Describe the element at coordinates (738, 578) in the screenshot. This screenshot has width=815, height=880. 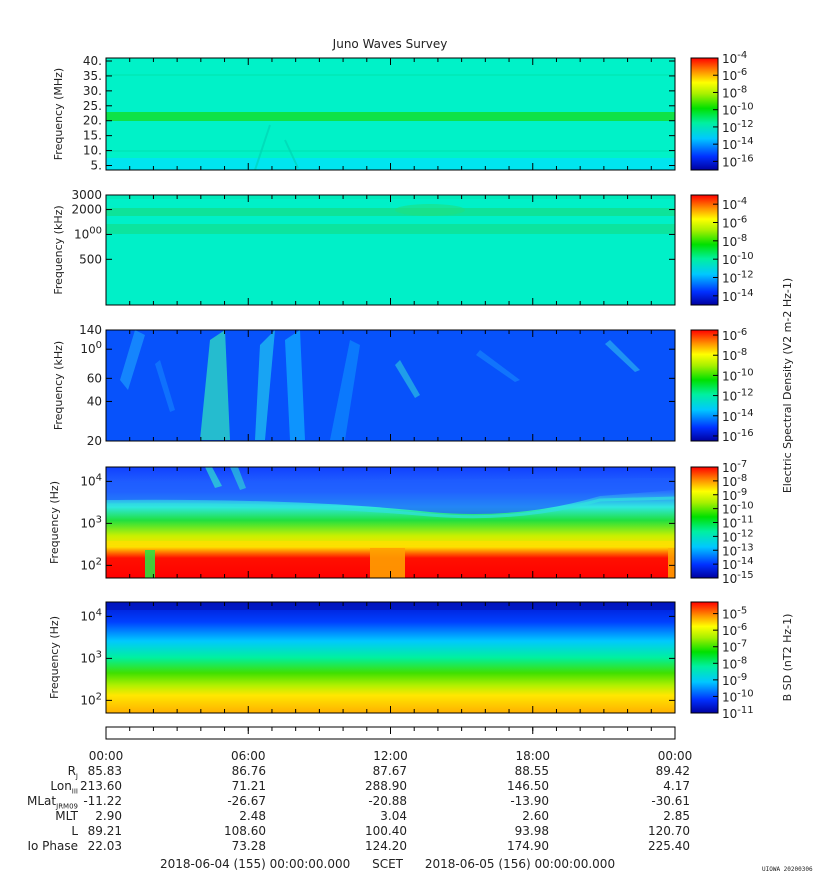
I see `colorbar-tick-label: 10⁻¹⁵` at that location.